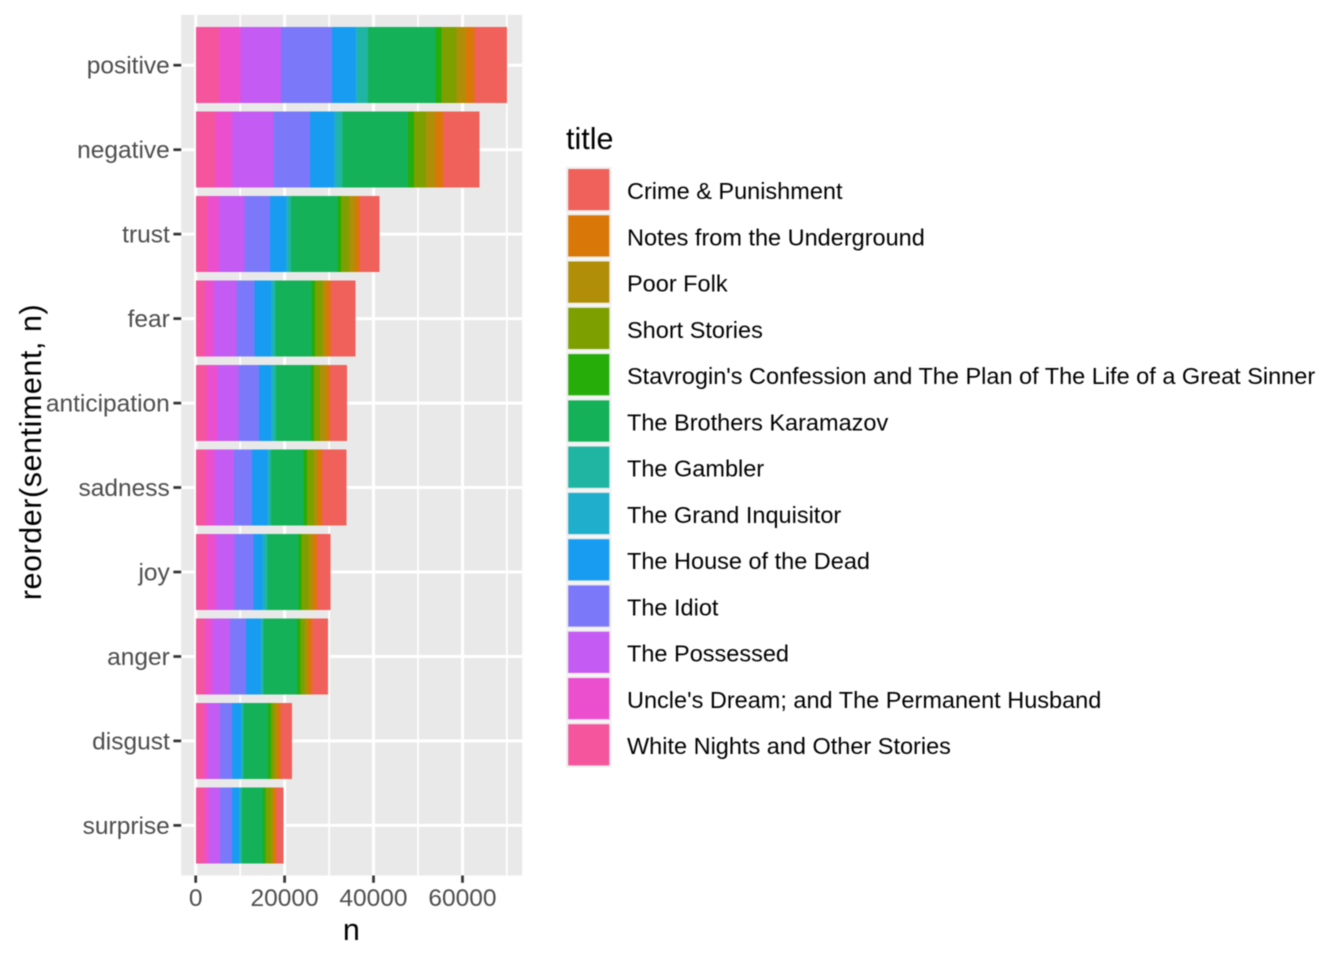 The height and width of the screenshot is (960, 1344). I want to click on svg-text: fear, so click(149, 319).